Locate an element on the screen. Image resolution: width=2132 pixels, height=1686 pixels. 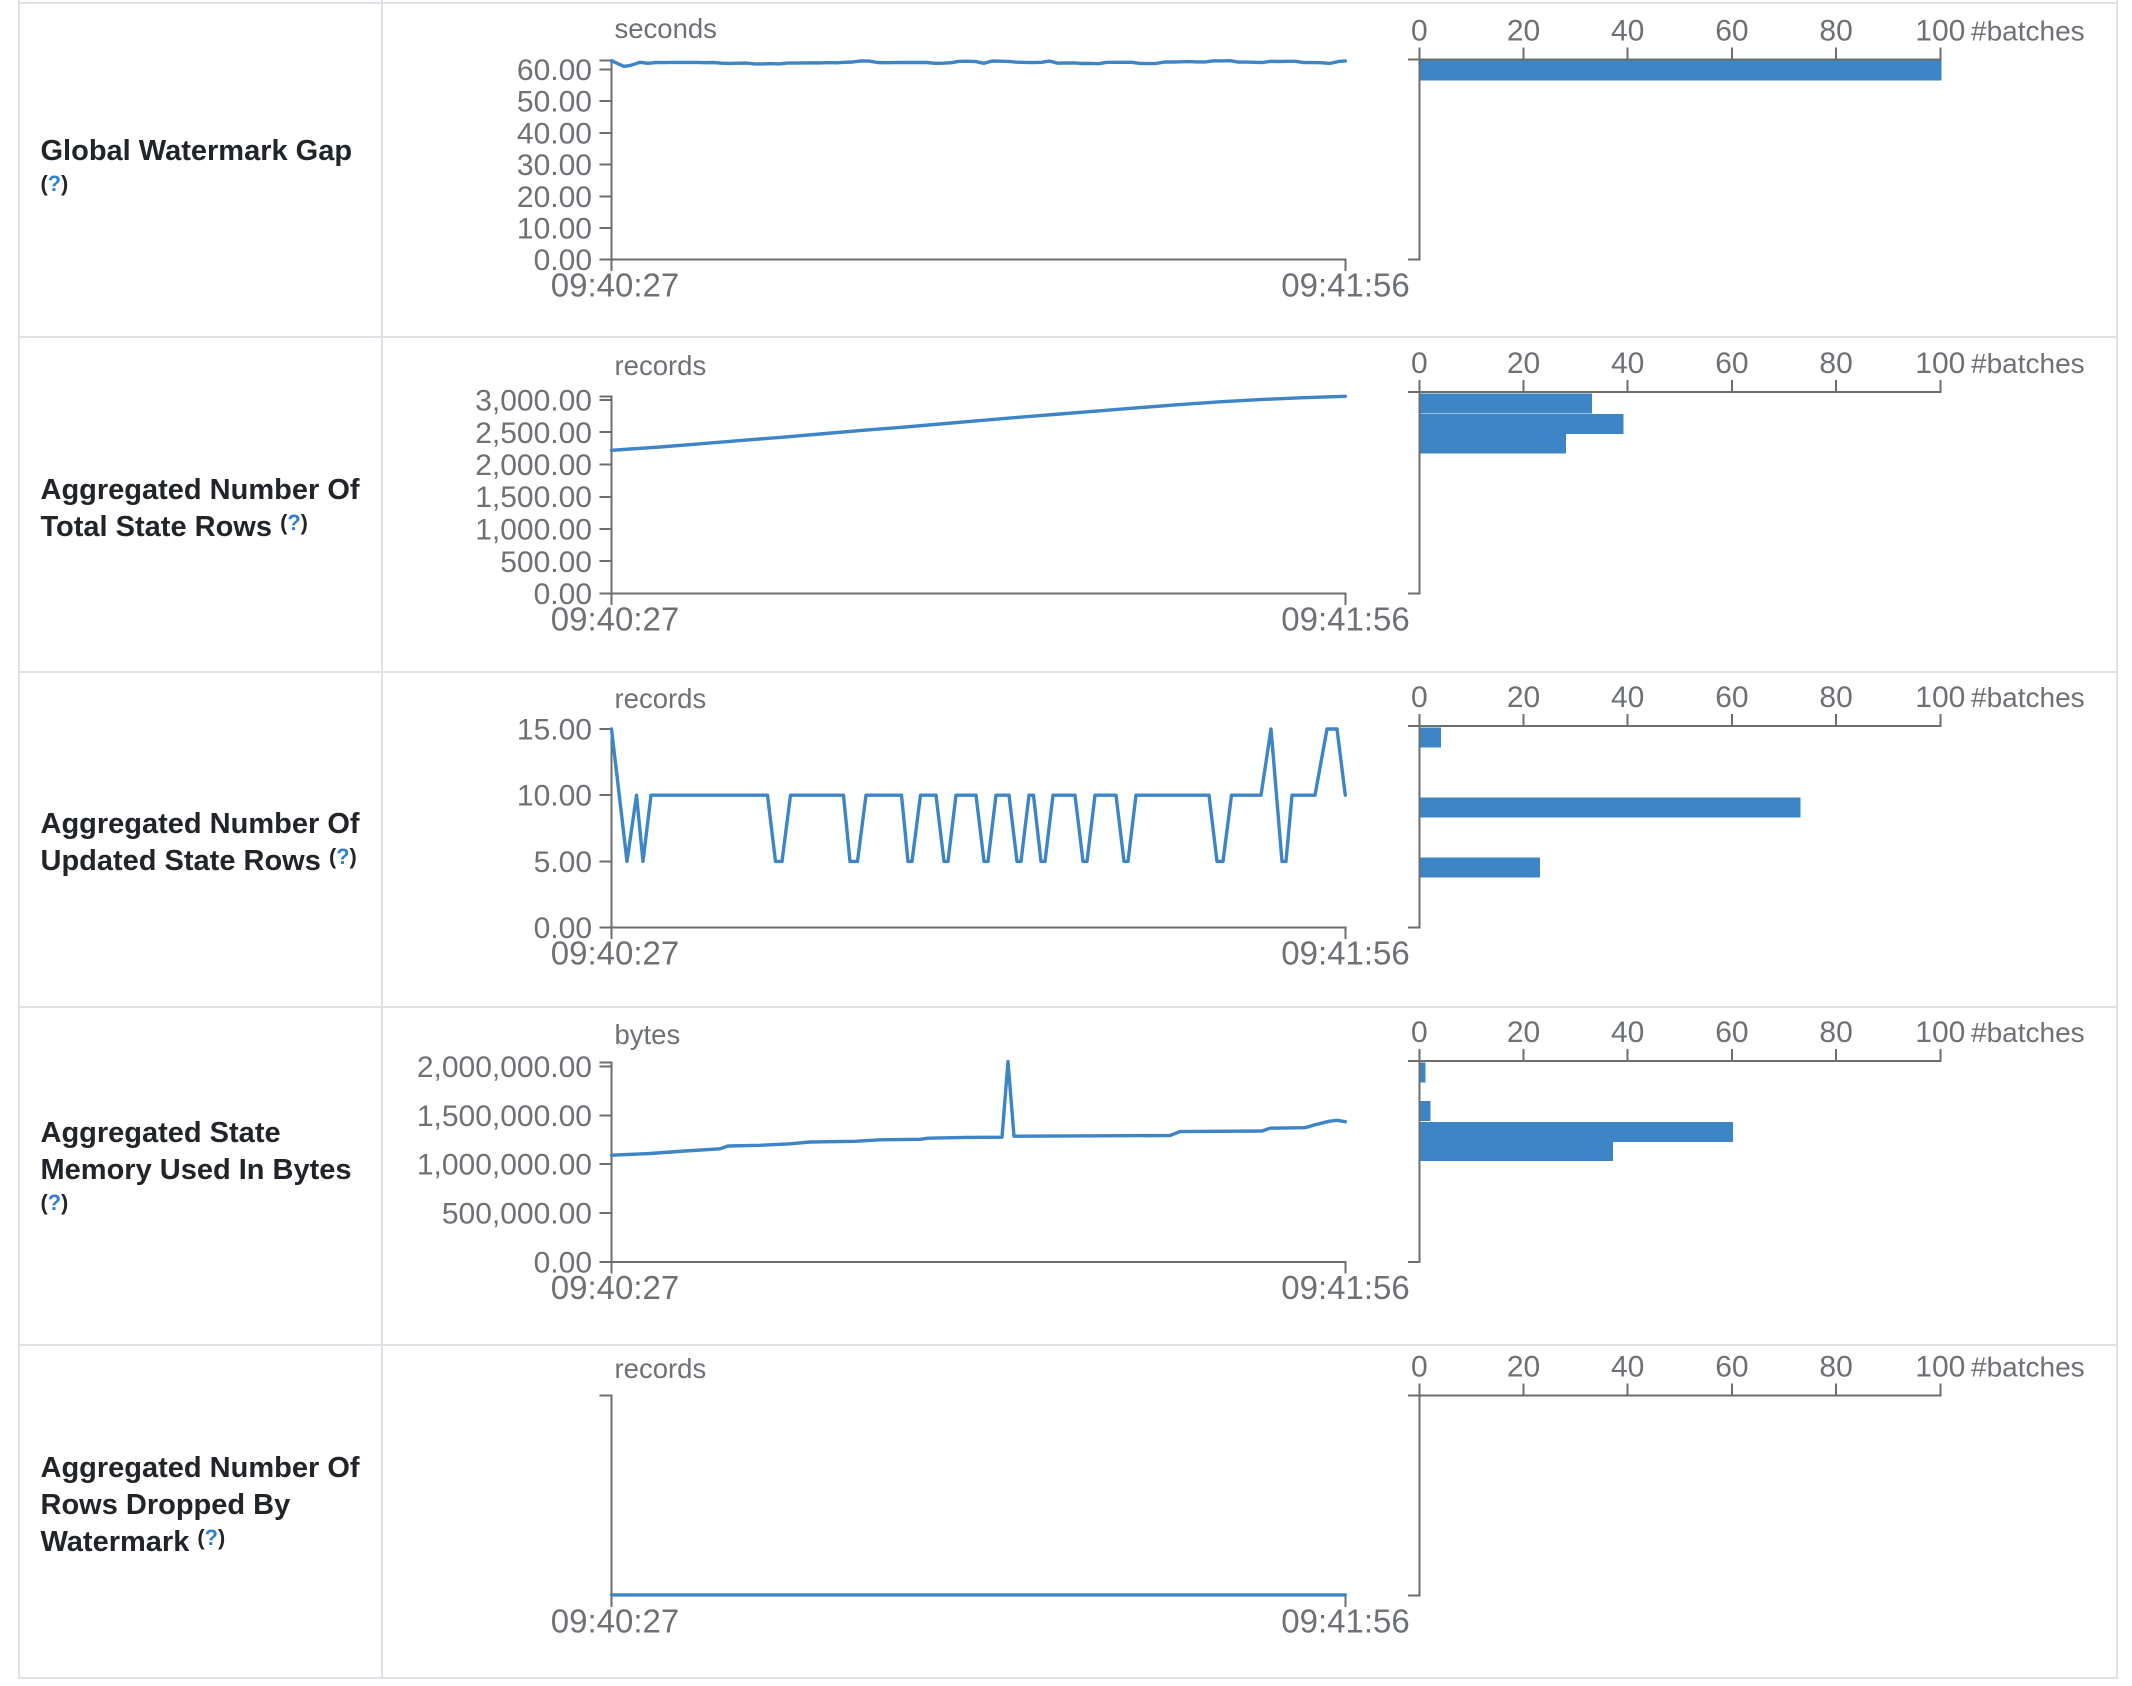
svg-text: 30.00 is located at coordinates (554, 165).